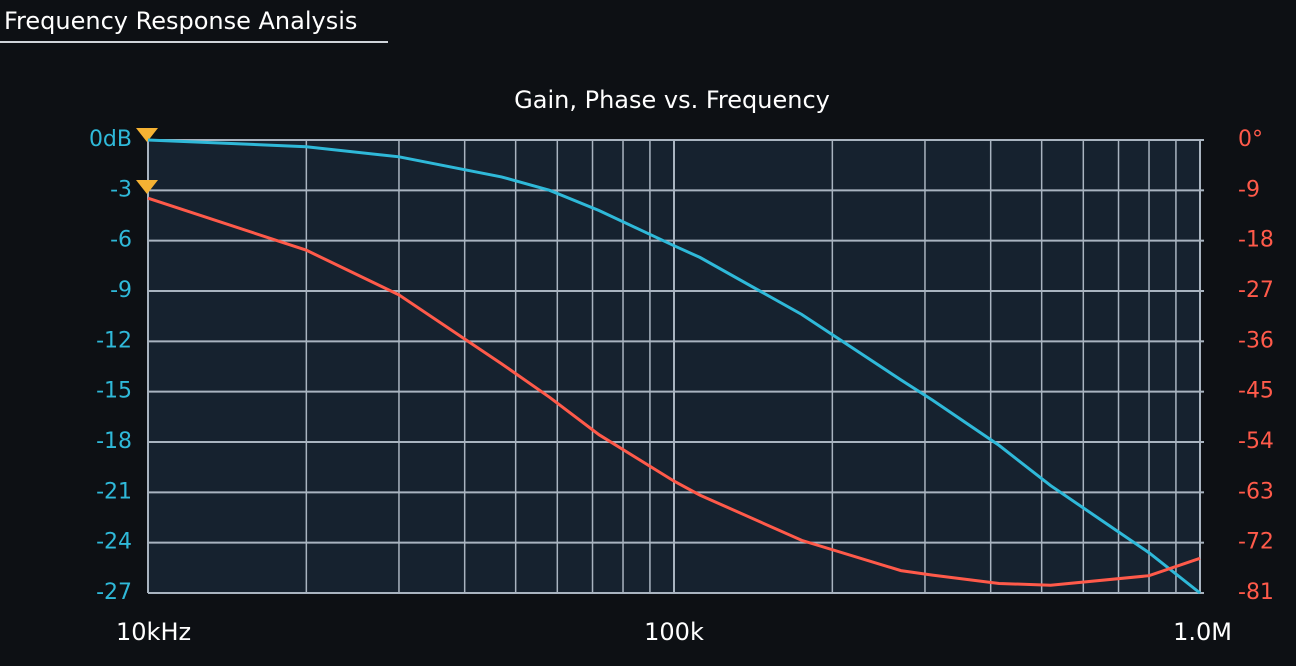  What do you see at coordinates (1256, 391) in the screenshot?
I see `y2-tick-label: -45` at bounding box center [1256, 391].